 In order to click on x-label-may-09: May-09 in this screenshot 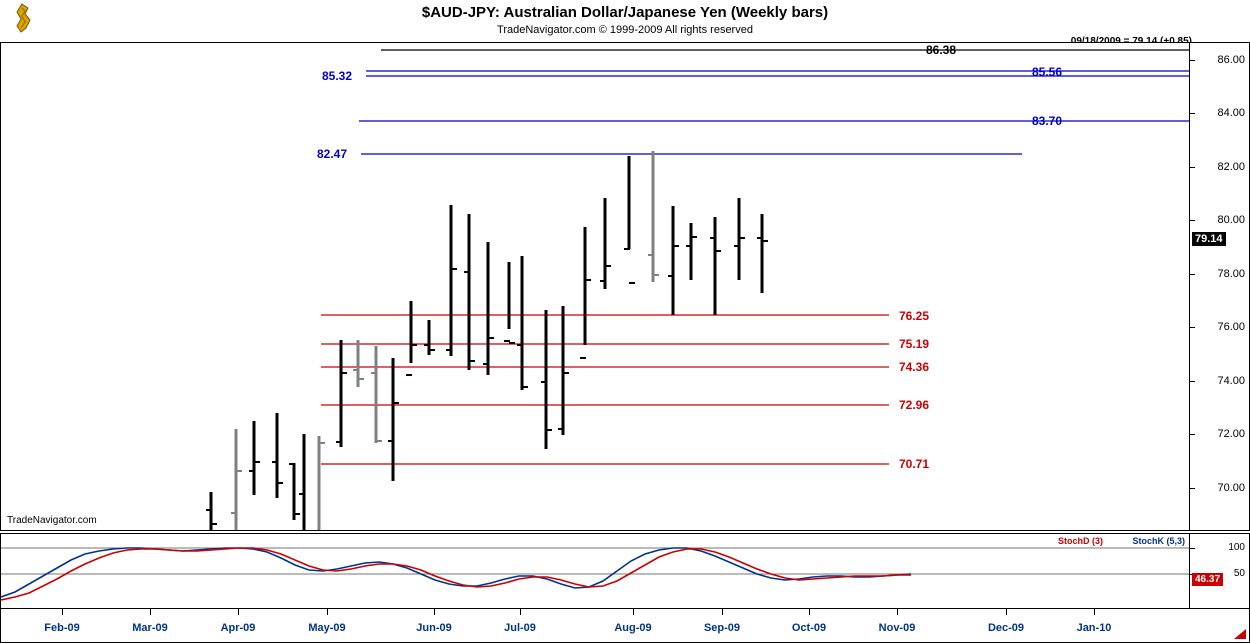, I will do `click(327, 628)`.